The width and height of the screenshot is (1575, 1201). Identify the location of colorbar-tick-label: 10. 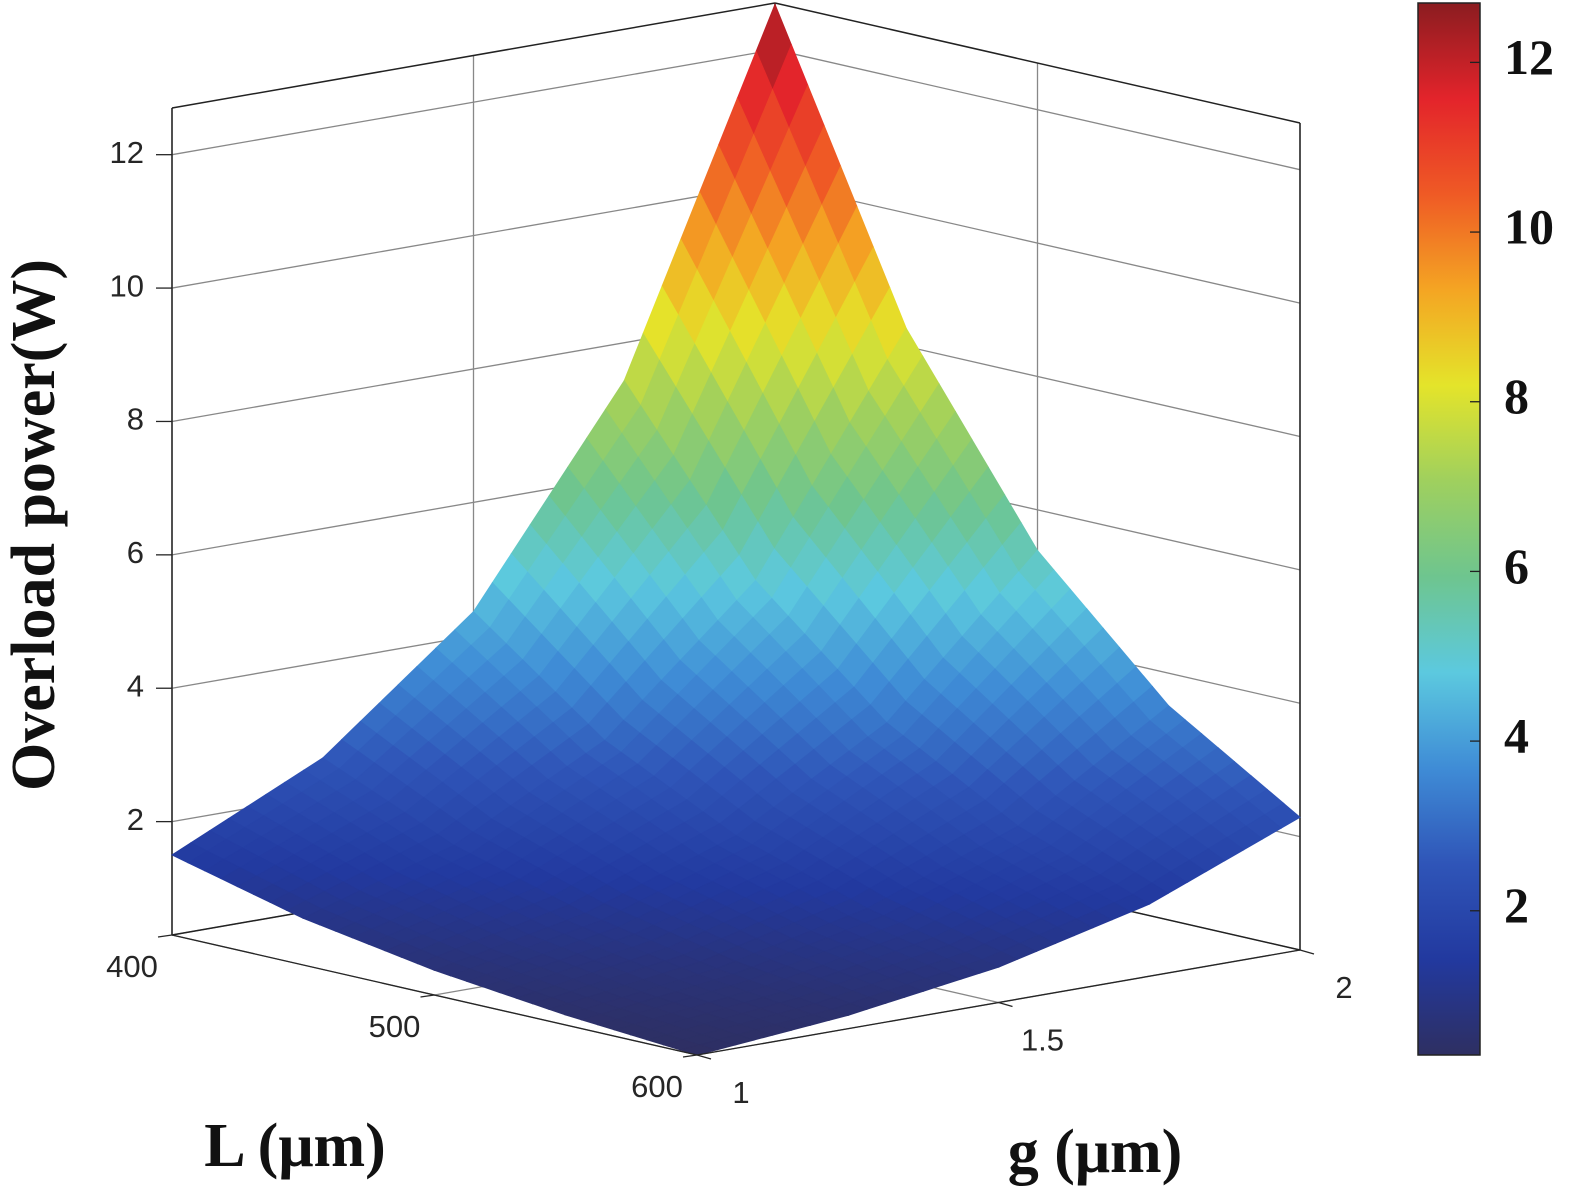
(1529, 227).